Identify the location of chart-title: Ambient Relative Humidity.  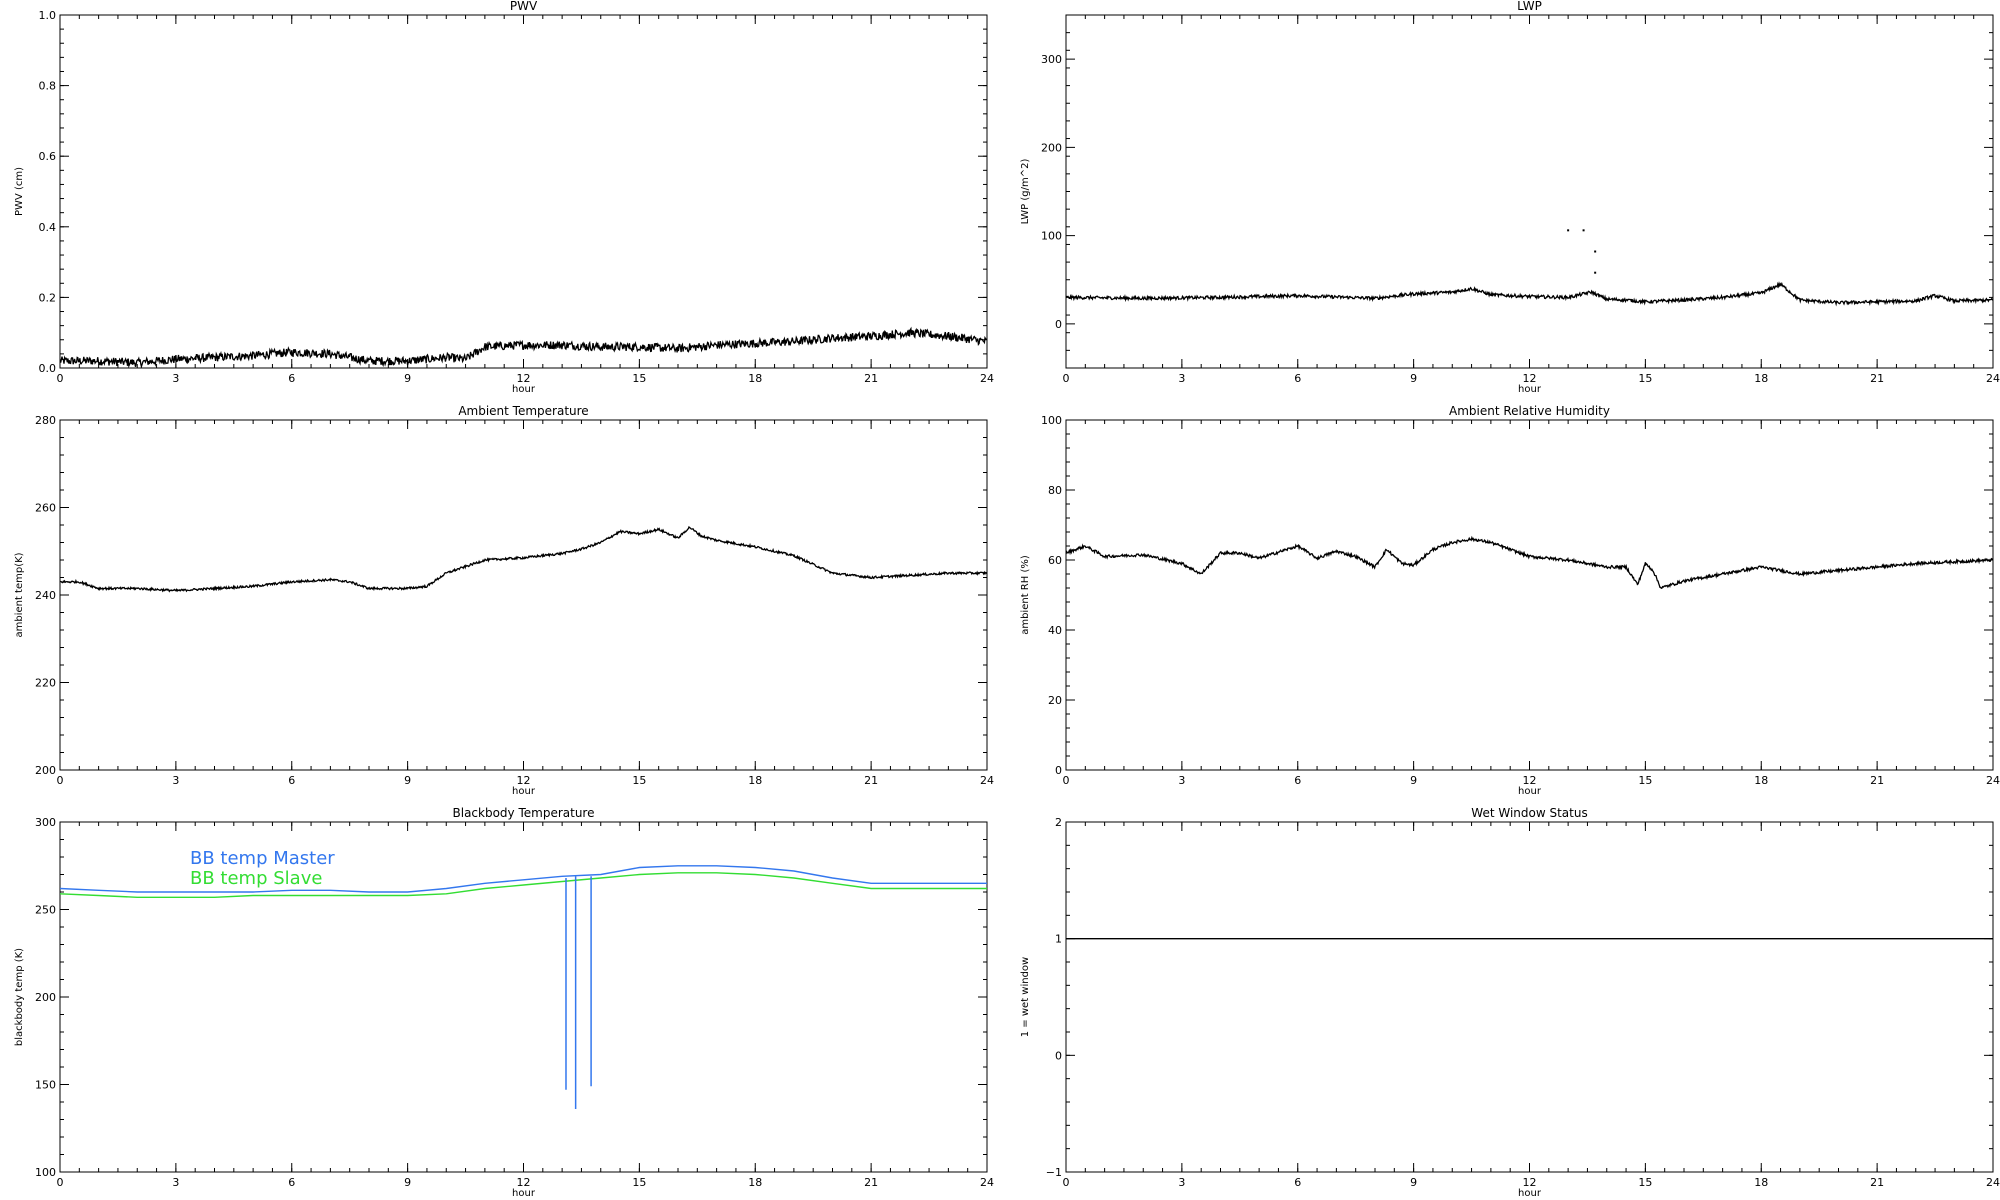
(1529, 411).